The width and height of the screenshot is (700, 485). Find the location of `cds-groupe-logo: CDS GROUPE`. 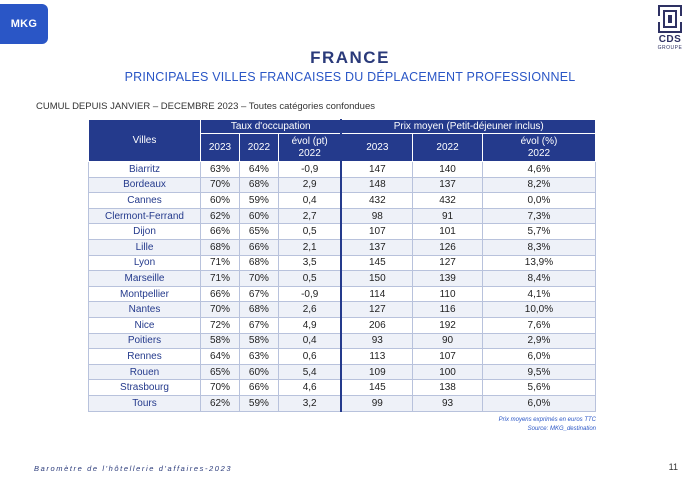

cds-groupe-logo: CDS GROUPE is located at coordinates (670, 32).